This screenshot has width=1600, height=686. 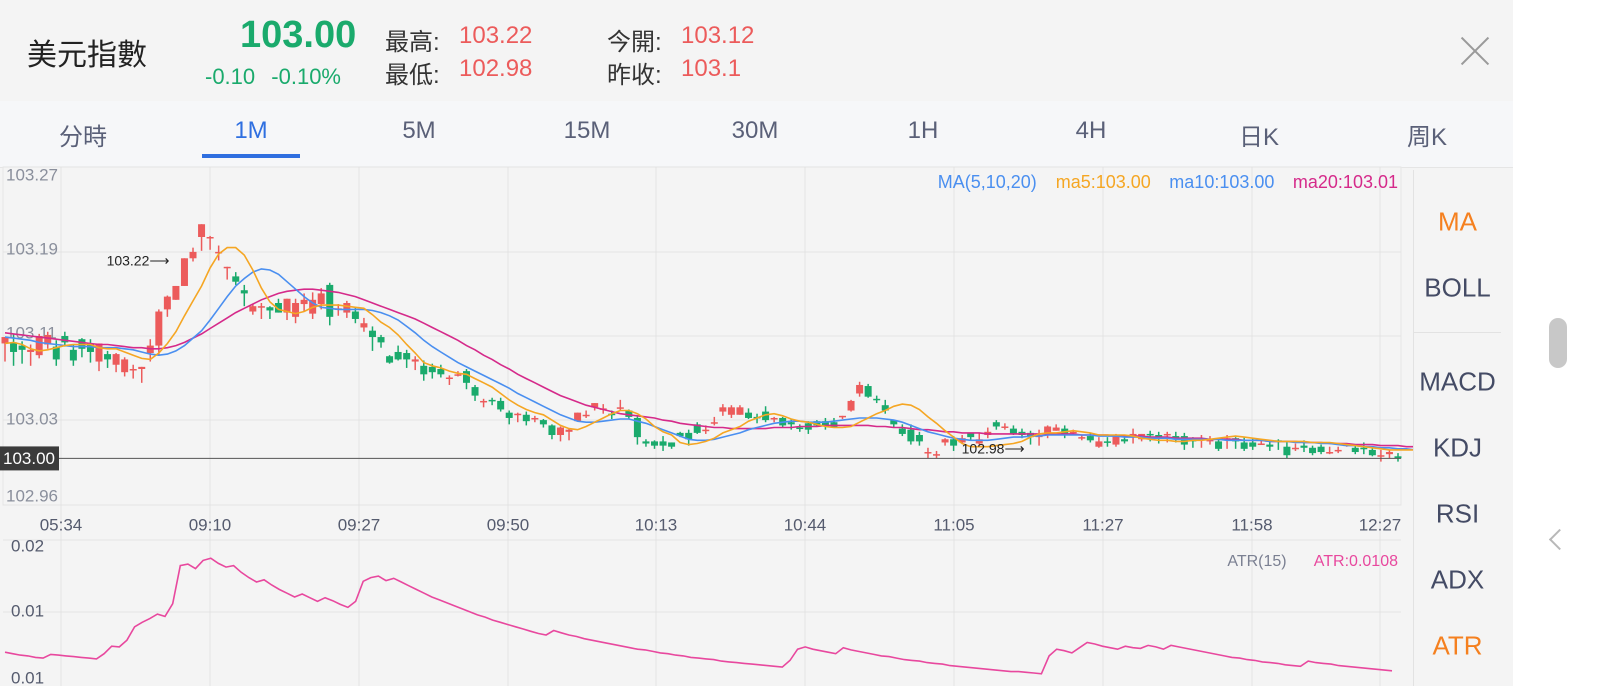 What do you see at coordinates (1457, 645) in the screenshot?
I see `indicator-atr: ATR` at bounding box center [1457, 645].